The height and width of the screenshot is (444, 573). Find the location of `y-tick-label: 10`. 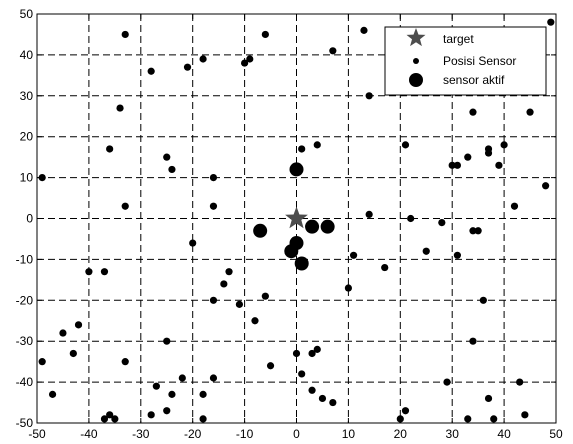

y-tick-label: 10 is located at coordinates (27, 178).